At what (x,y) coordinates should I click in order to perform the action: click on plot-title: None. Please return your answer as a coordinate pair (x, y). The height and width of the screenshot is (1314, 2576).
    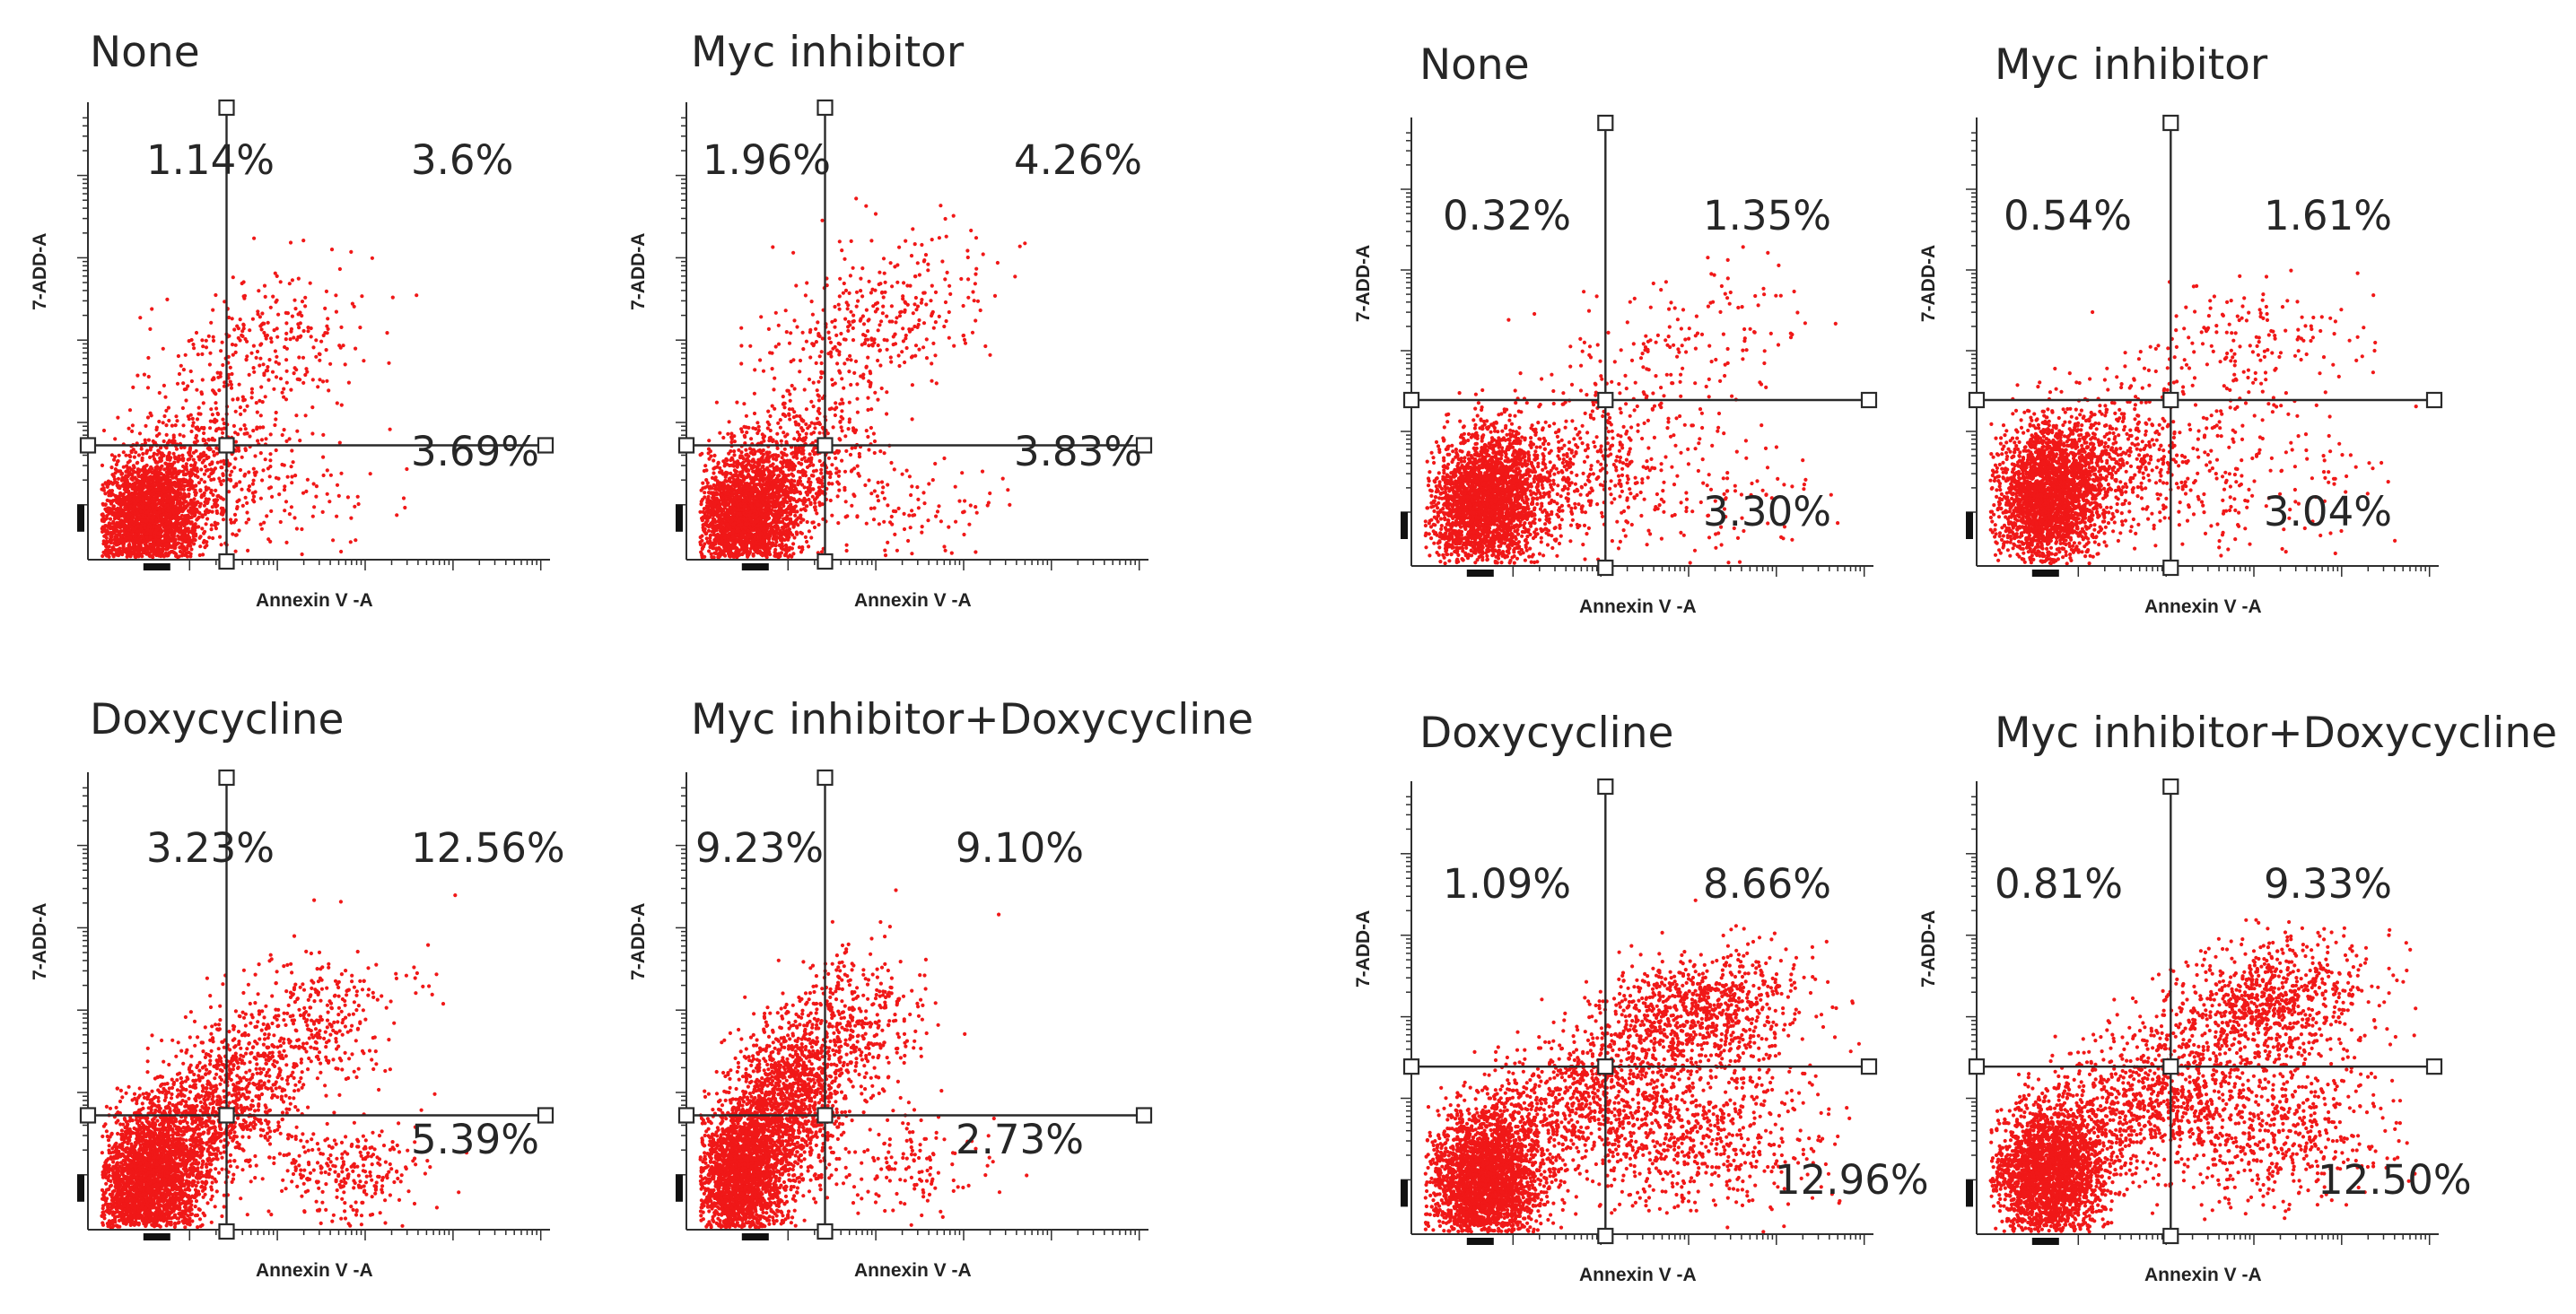
    Looking at the image, I should click on (145, 52).